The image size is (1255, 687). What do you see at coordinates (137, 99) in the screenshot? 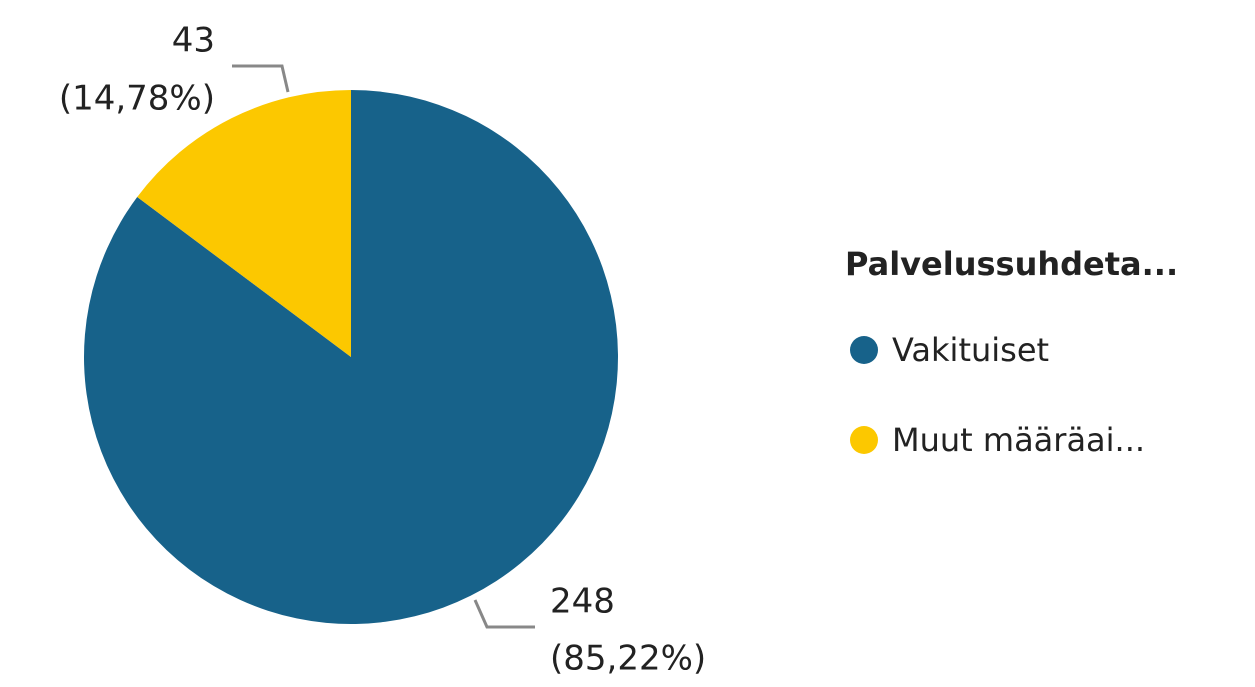
I see `percent-label: (14,78%)` at bounding box center [137, 99].